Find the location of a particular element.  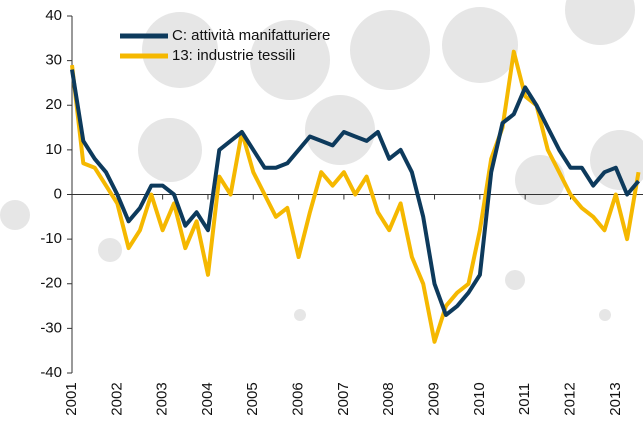

y-tick-label: 40 is located at coordinates (53, 15).